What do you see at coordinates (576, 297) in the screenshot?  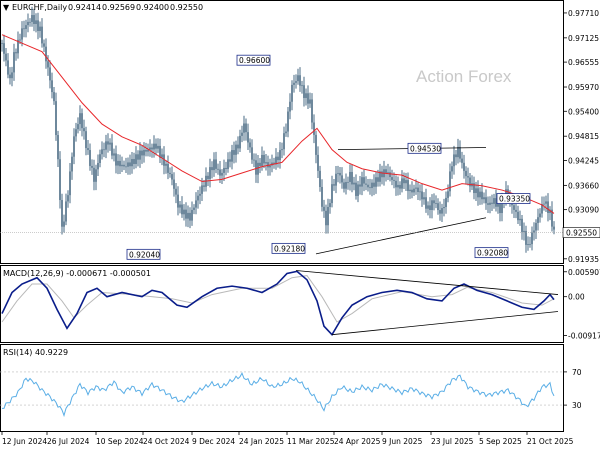 I see `macd-tick-label: 0.00` at bounding box center [576, 297].